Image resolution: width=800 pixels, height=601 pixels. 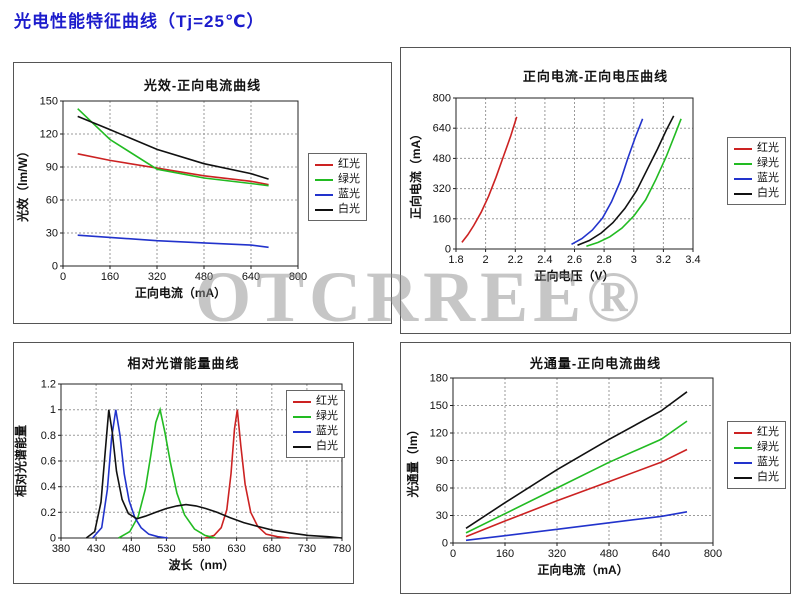 I want to click on svg-text: 30, so click(x=52, y=234).